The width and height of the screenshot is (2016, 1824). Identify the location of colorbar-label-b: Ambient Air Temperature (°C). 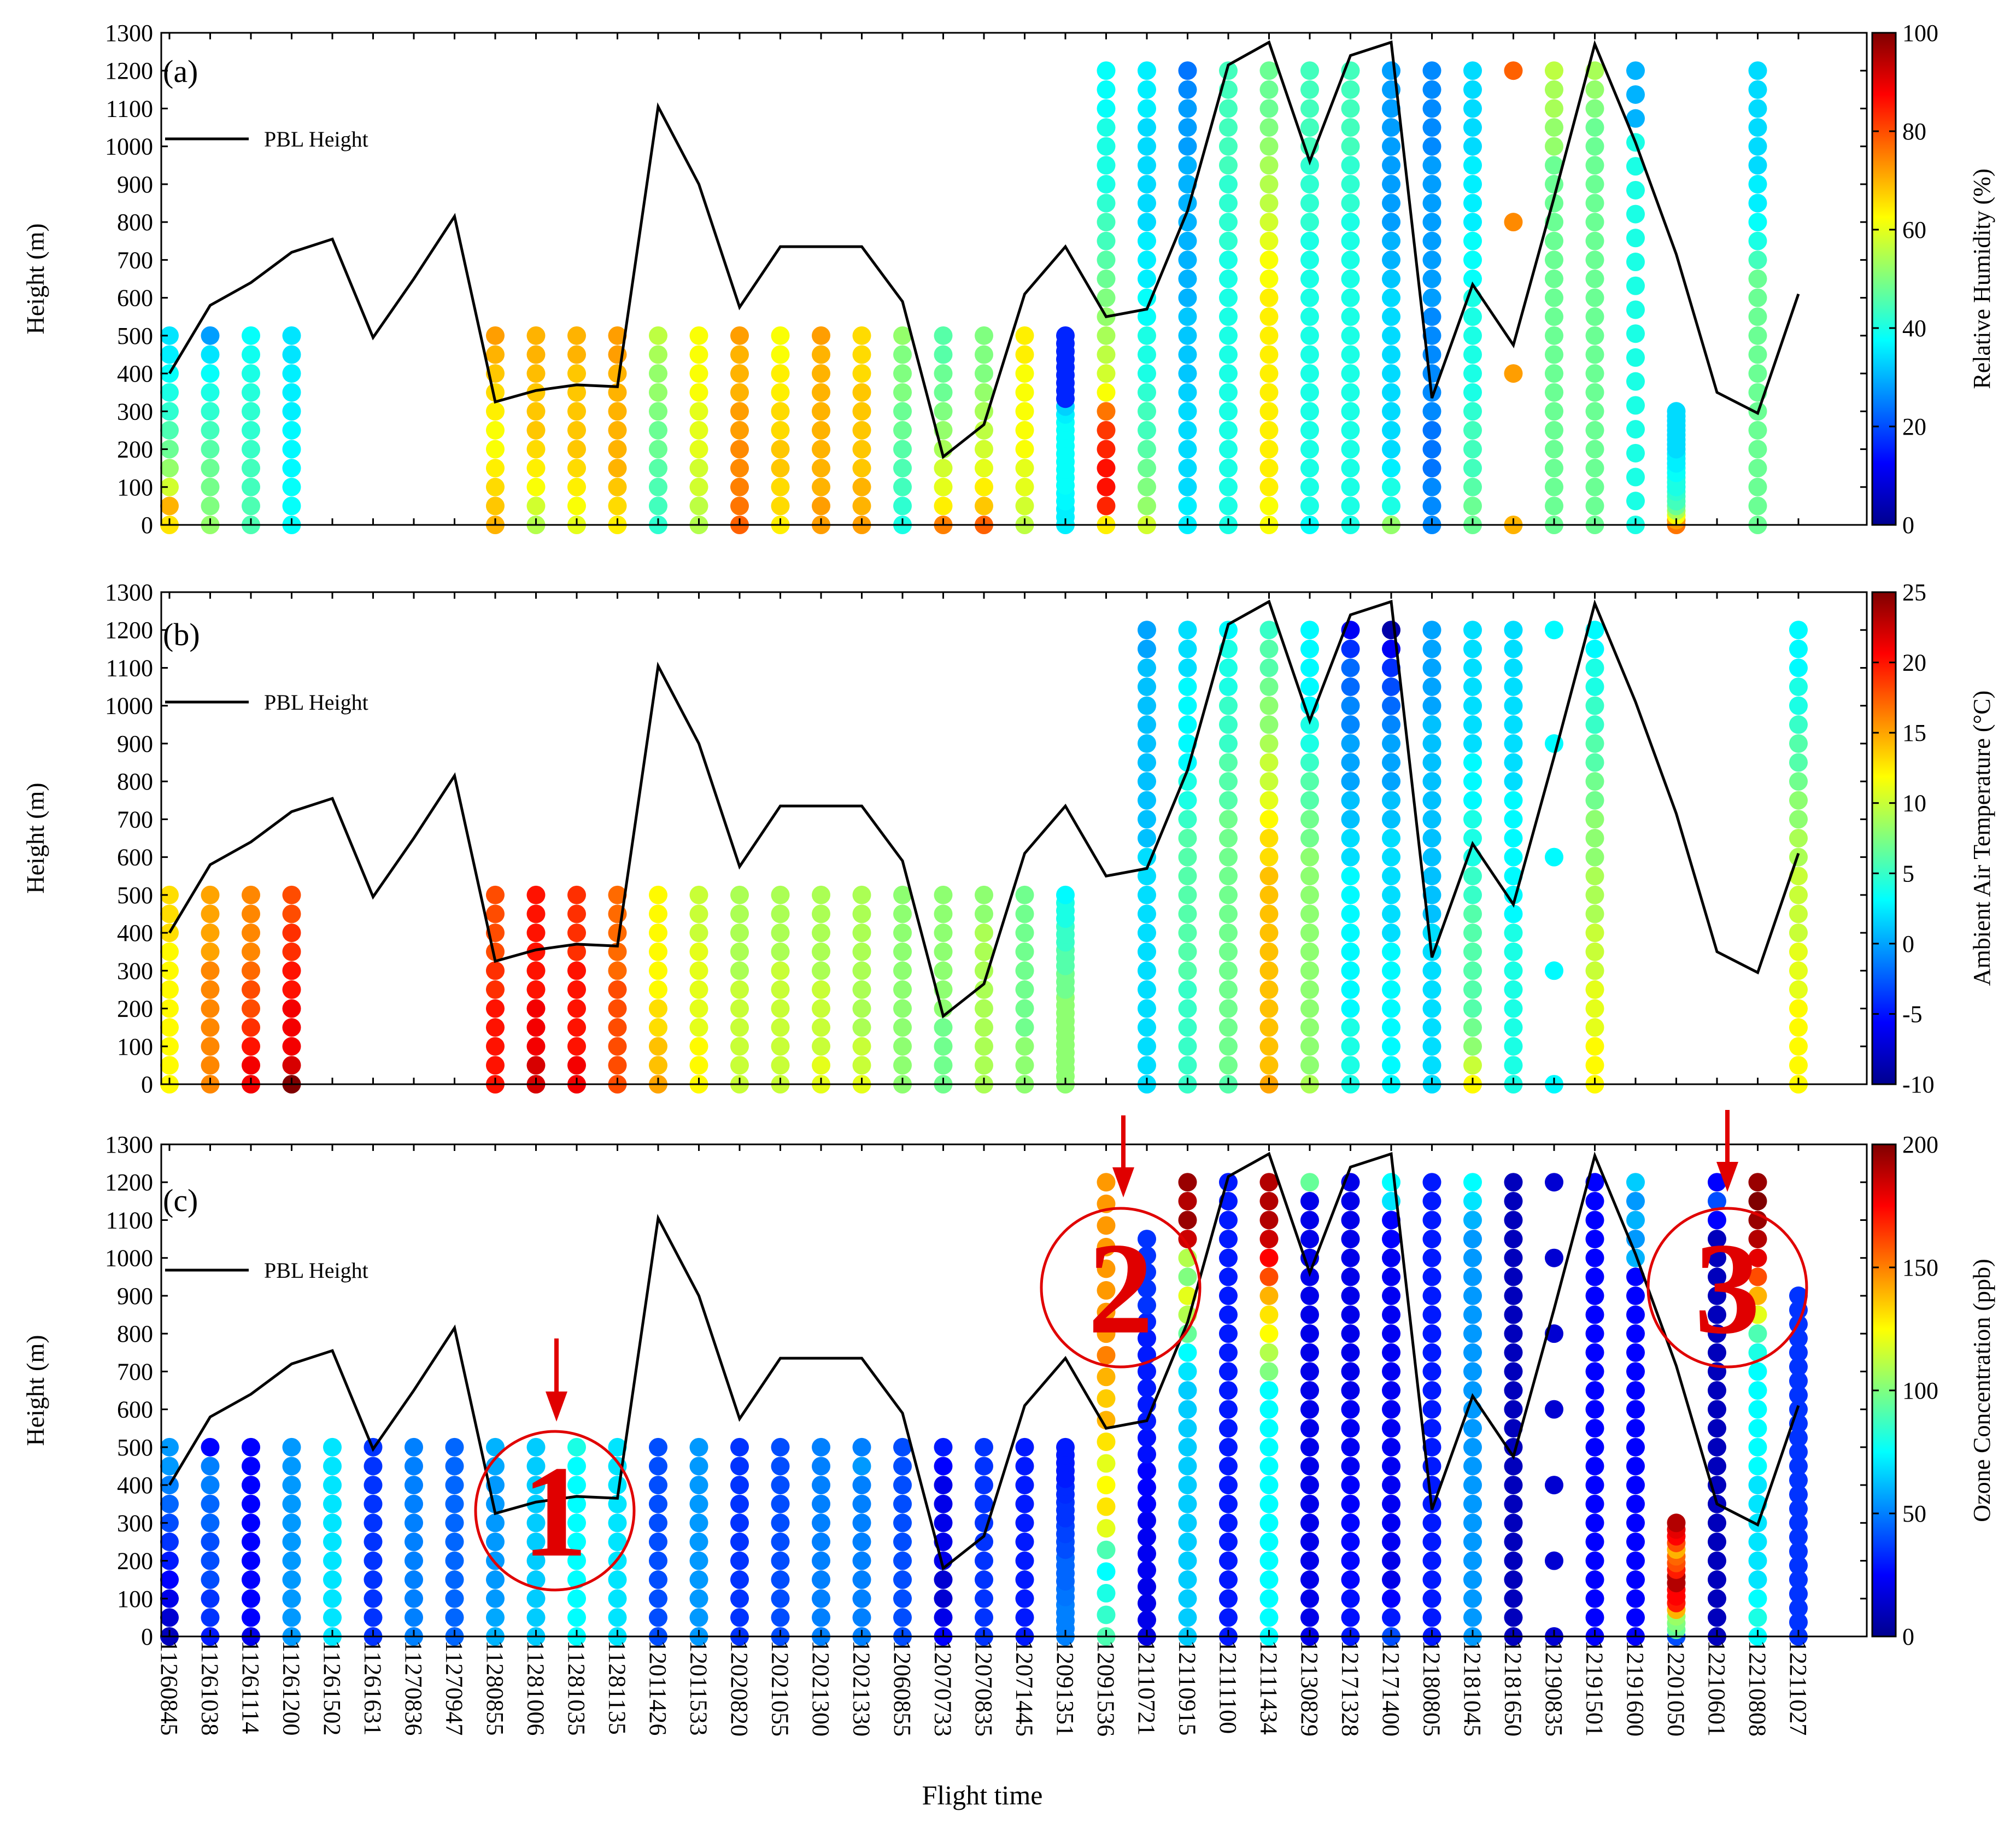
(1981, 839).